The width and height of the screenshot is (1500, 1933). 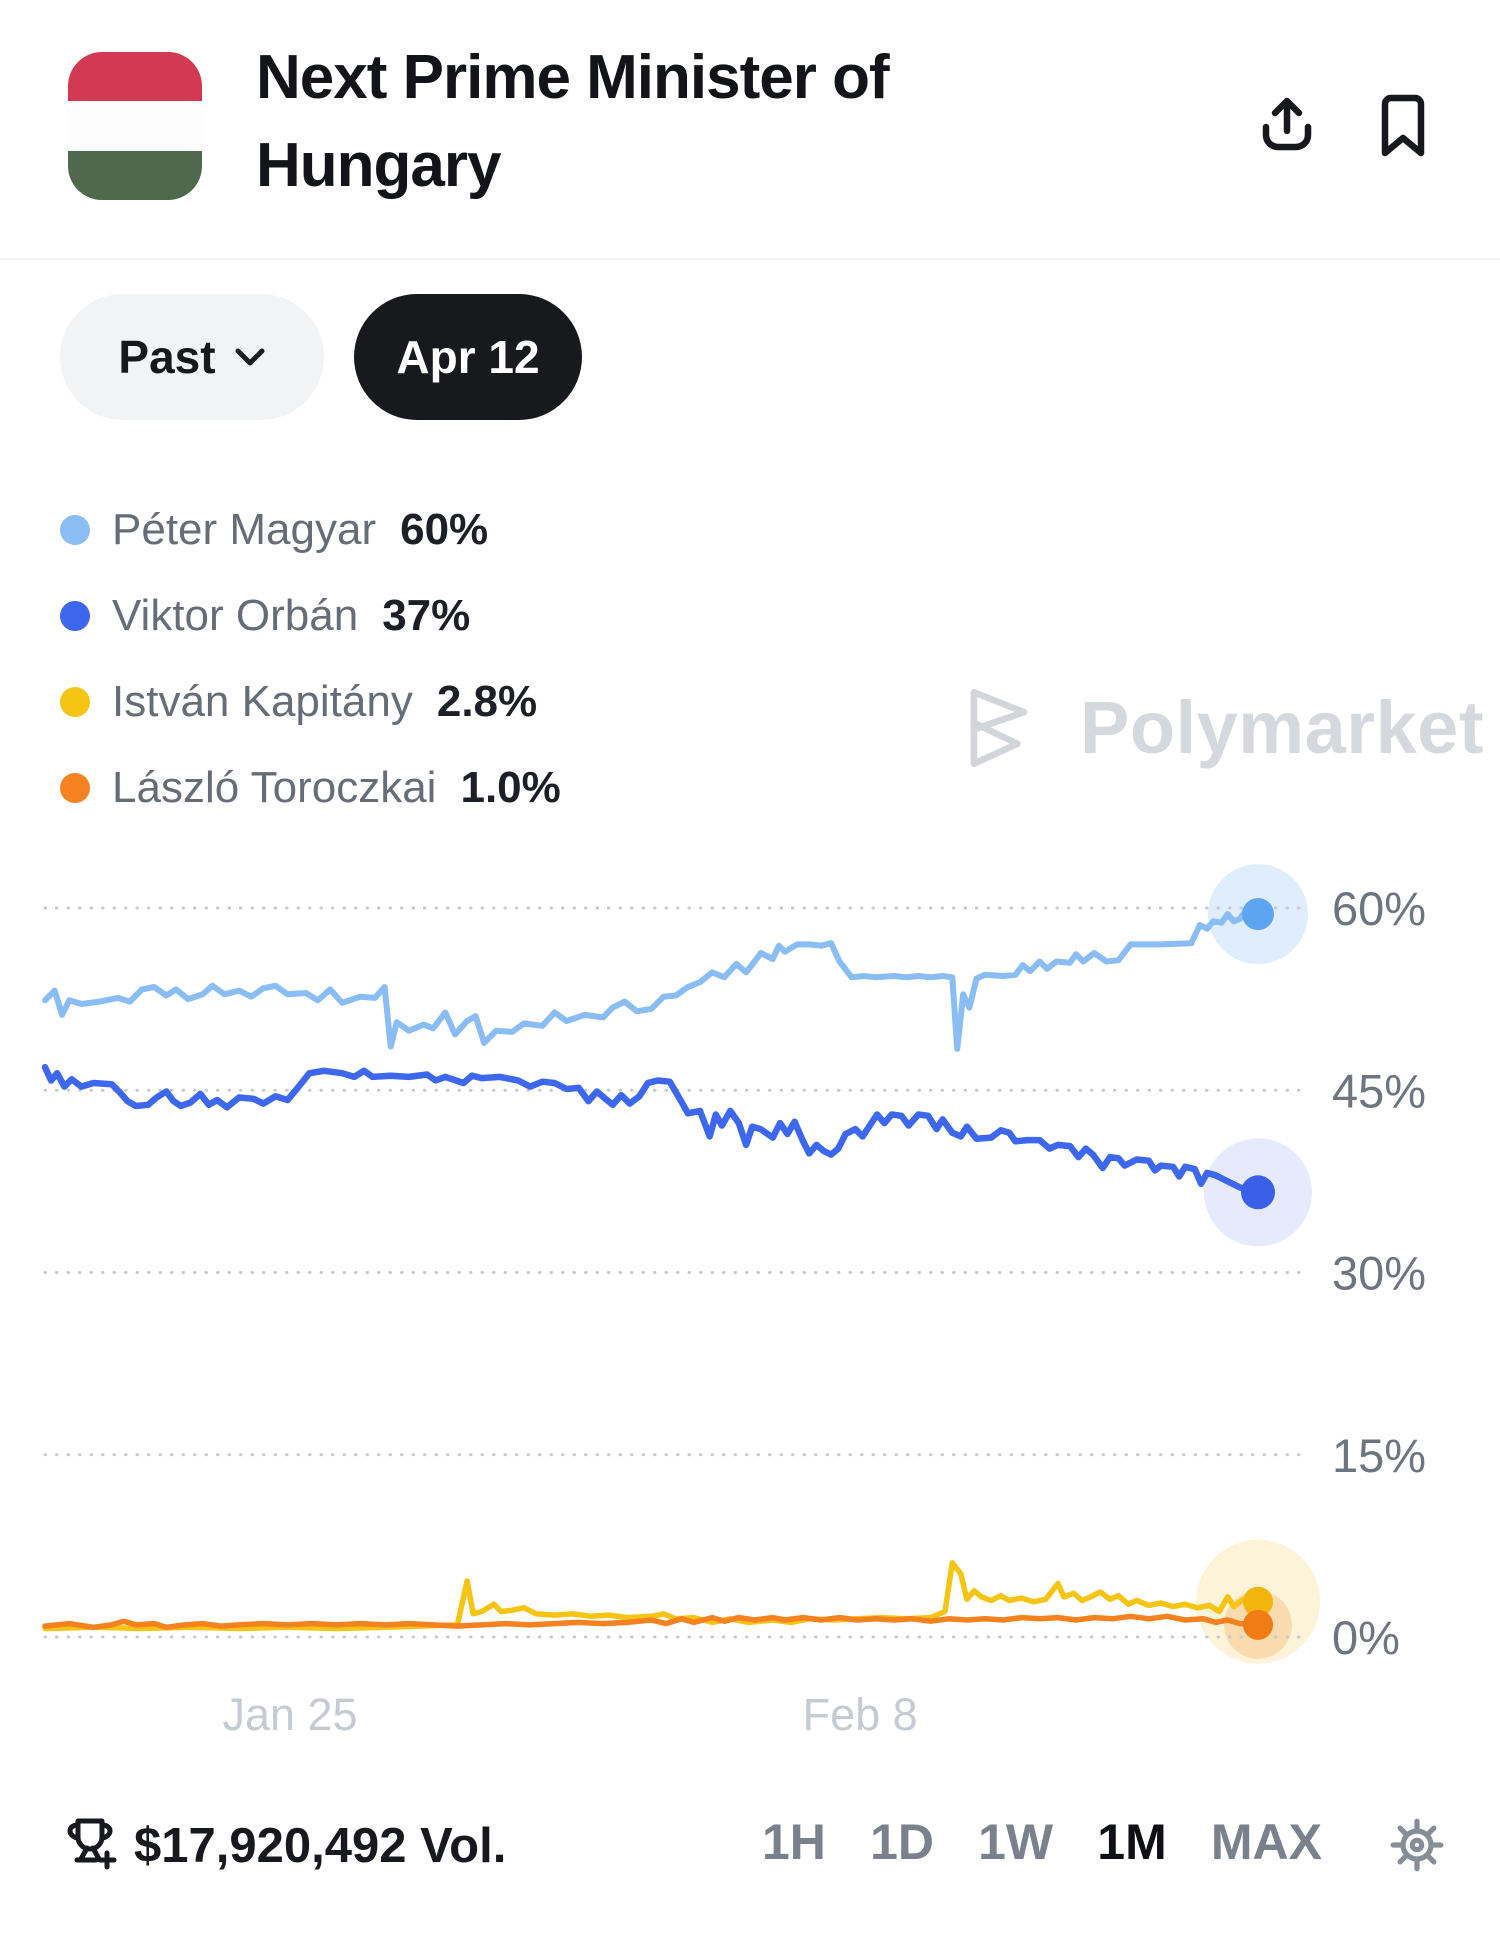 I want to click on past-filter-dropdown: Past, so click(x=192, y=357).